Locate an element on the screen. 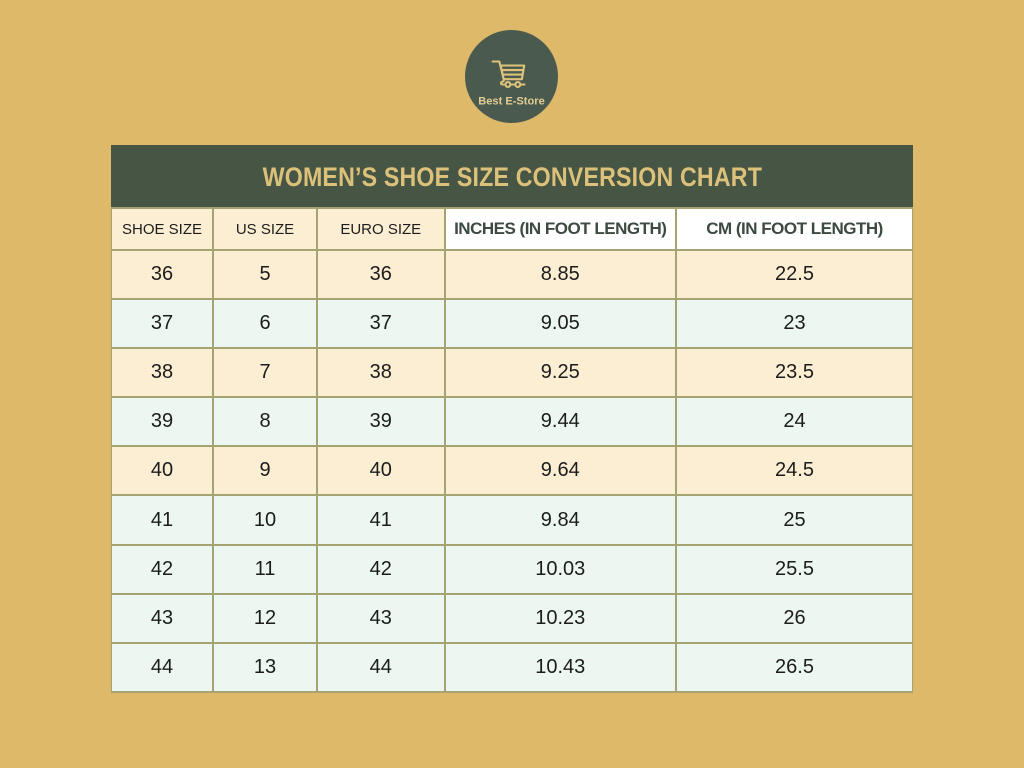  svg-text: Best E-Store is located at coordinates (511, 102).